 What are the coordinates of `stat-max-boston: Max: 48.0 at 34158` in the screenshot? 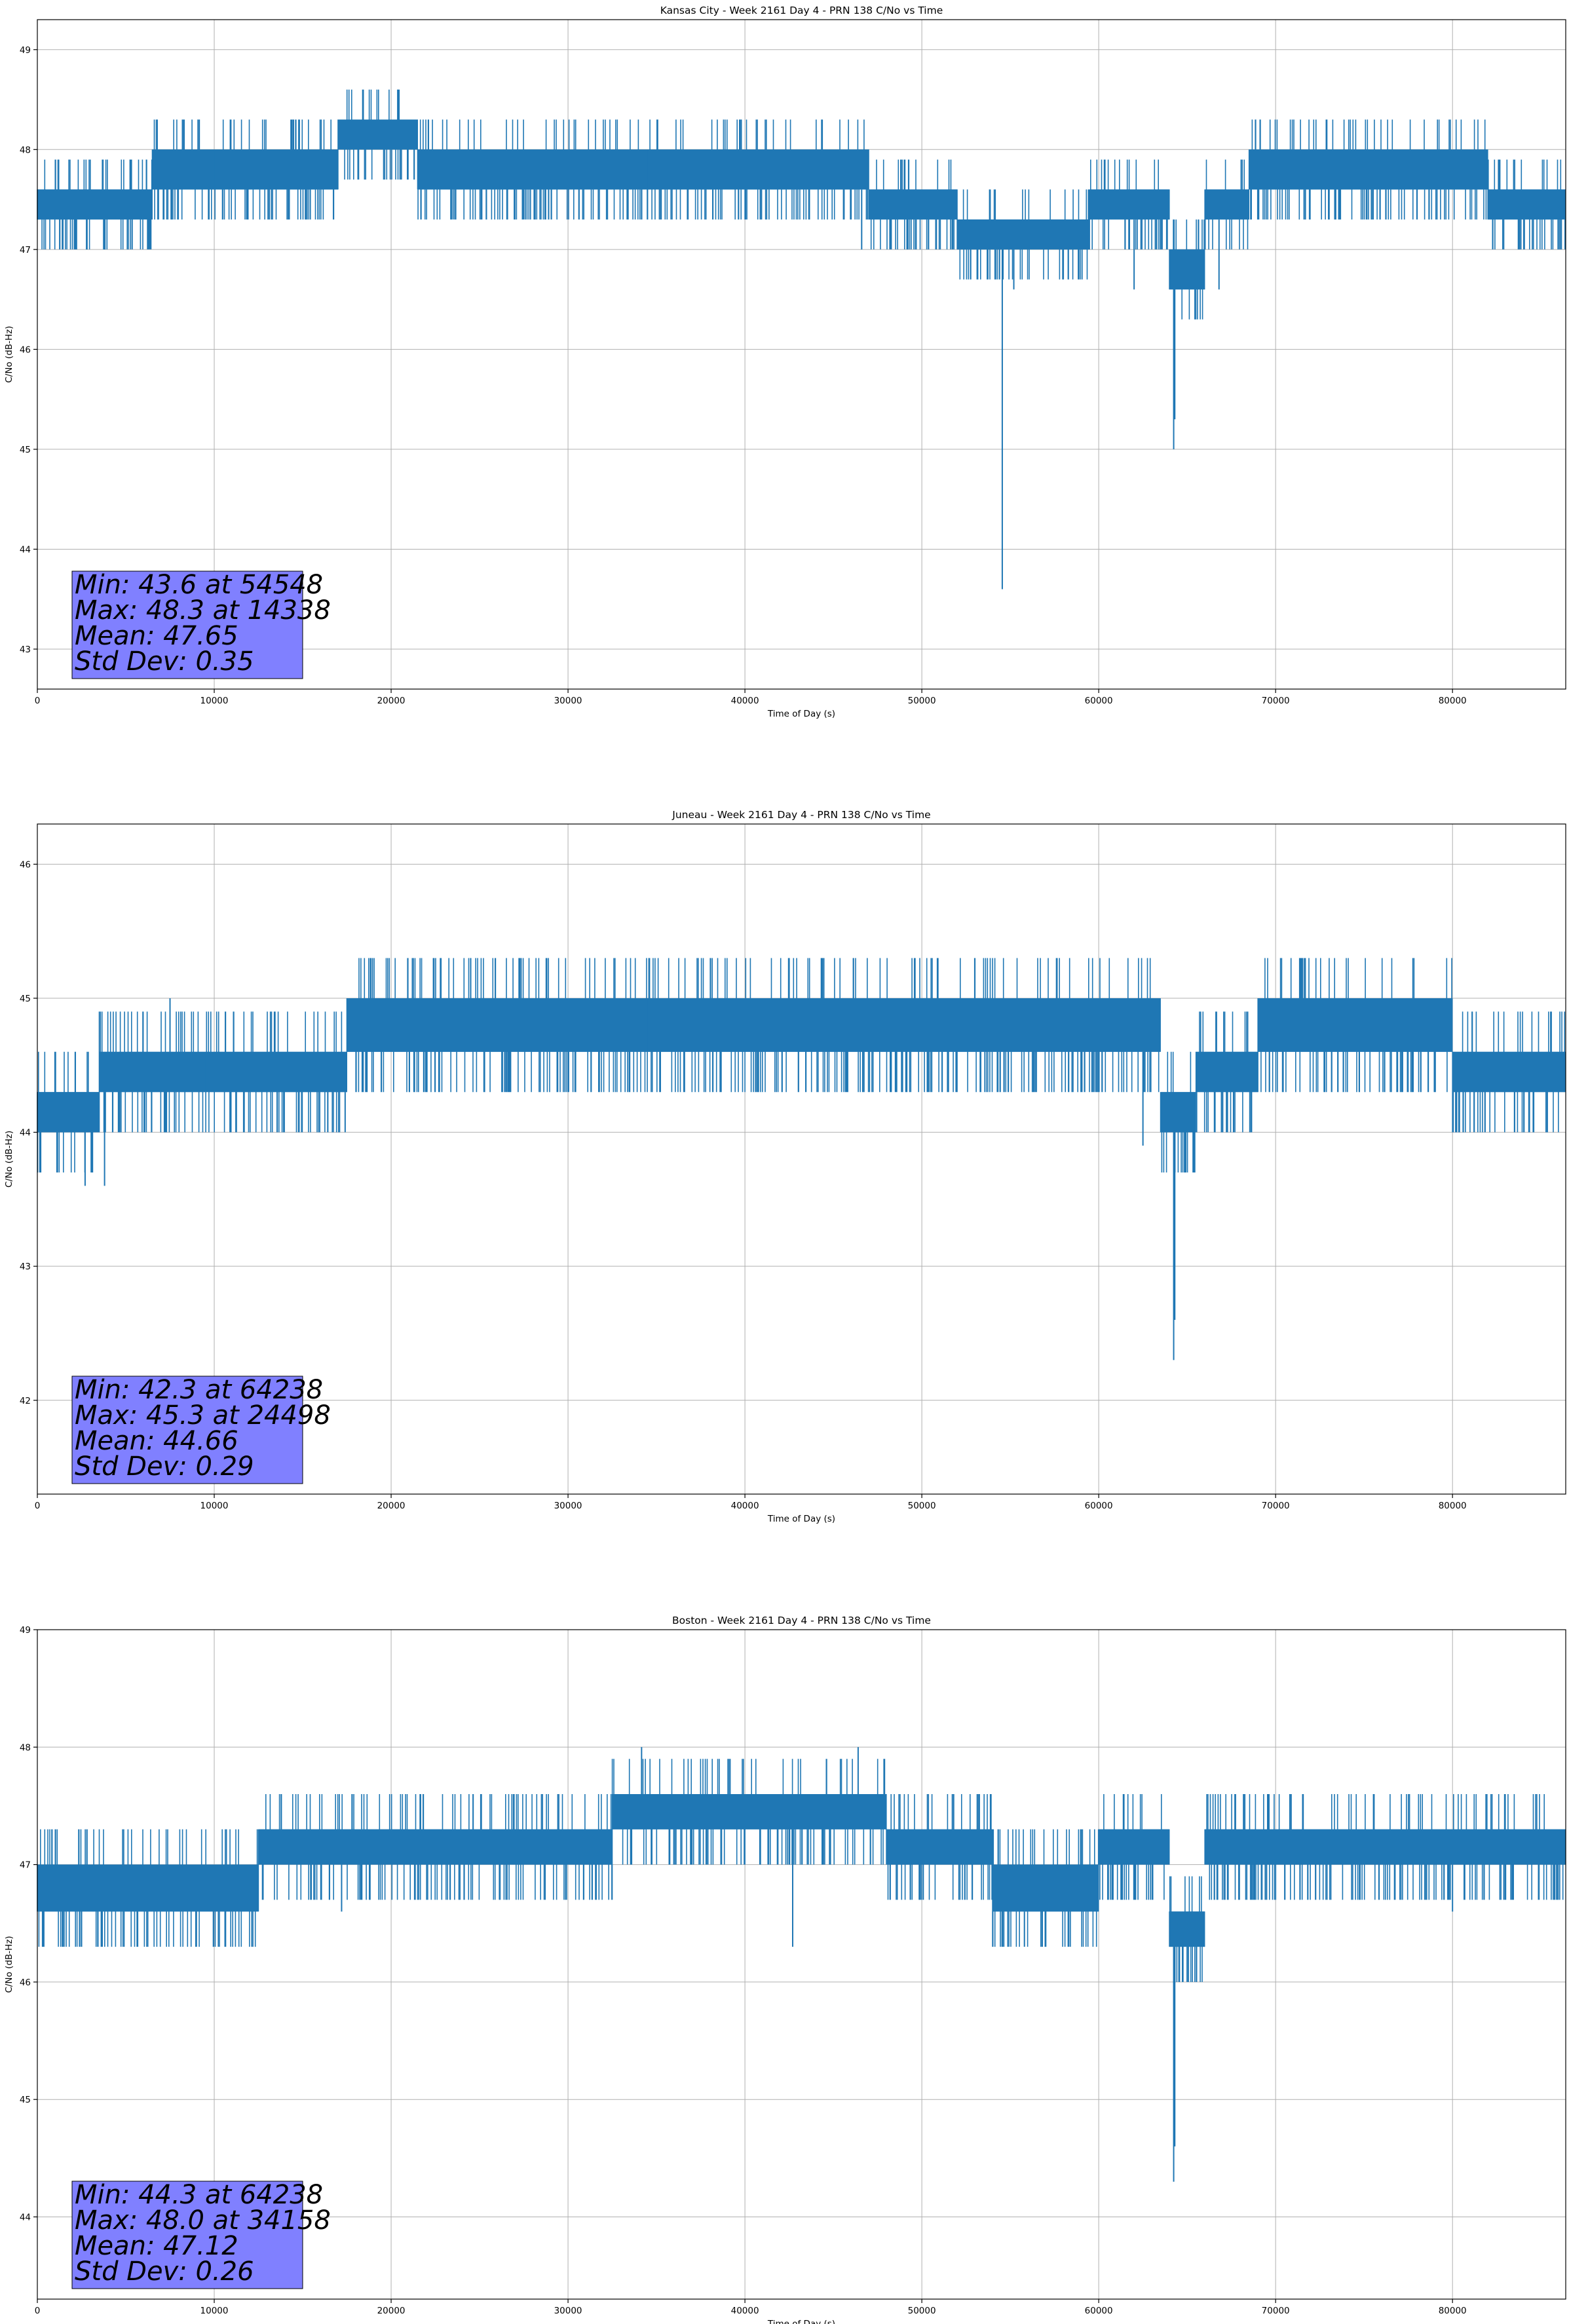 It's located at (203, 2220).